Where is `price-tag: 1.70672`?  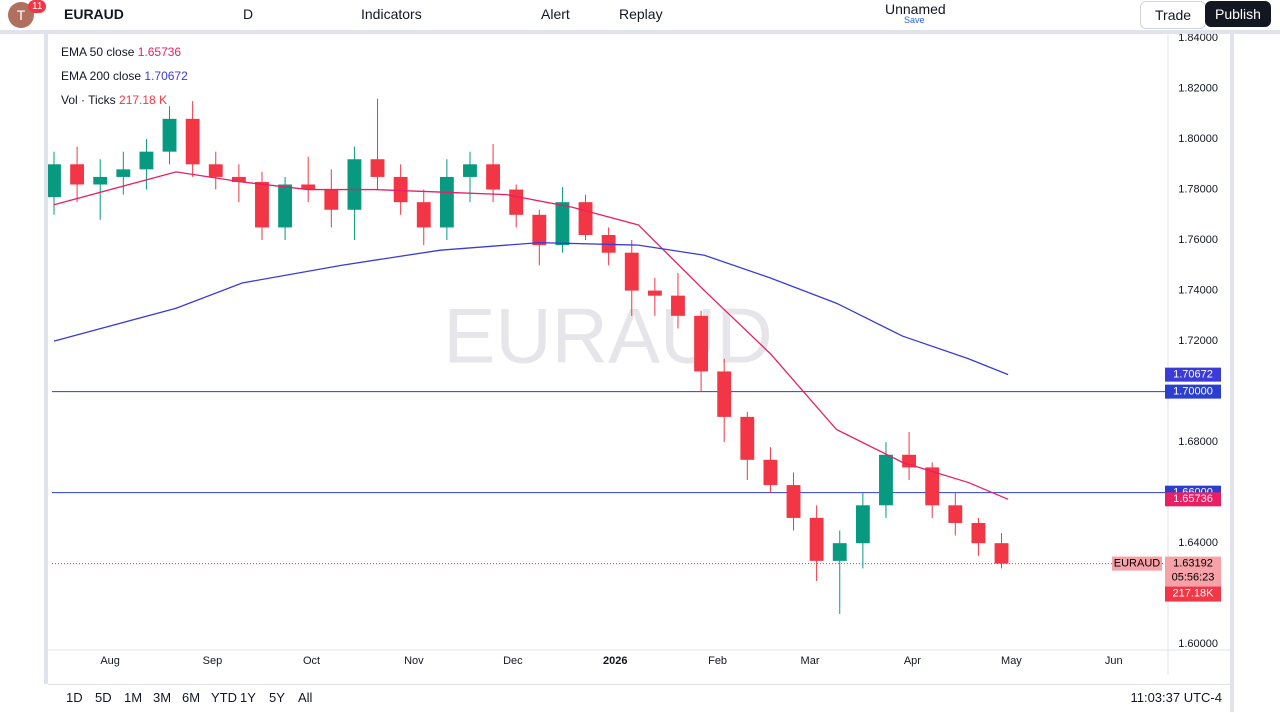
price-tag: 1.70672 is located at coordinates (1193, 375).